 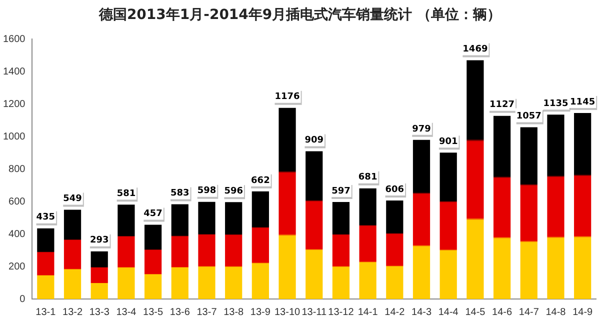 What do you see at coordinates (46, 312) in the screenshot?
I see `x-tick-label: 13-1` at bounding box center [46, 312].